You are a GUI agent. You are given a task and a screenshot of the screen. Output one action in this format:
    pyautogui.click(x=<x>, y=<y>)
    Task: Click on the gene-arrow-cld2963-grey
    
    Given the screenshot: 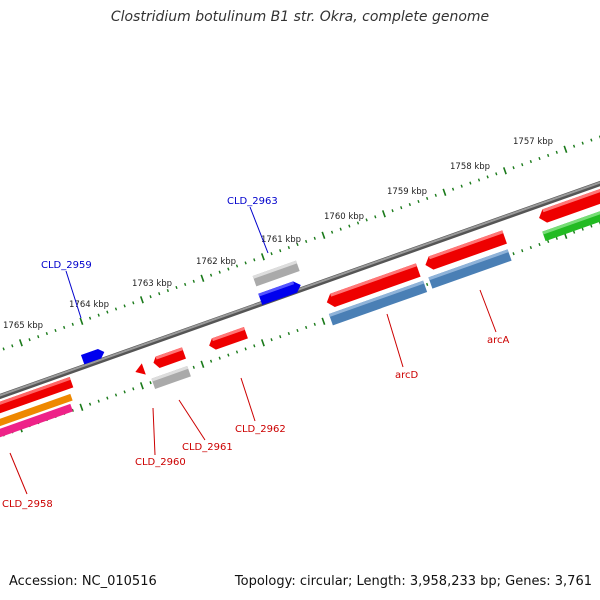 What is the action you would take?
    pyautogui.click(x=276, y=273)
    